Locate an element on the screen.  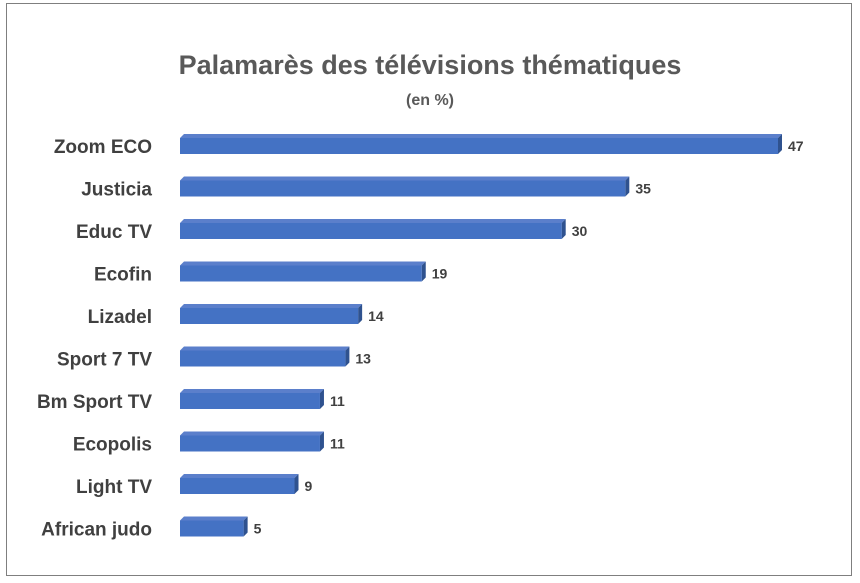
bar-group: Lizadel 14 is located at coordinates (236, 316).